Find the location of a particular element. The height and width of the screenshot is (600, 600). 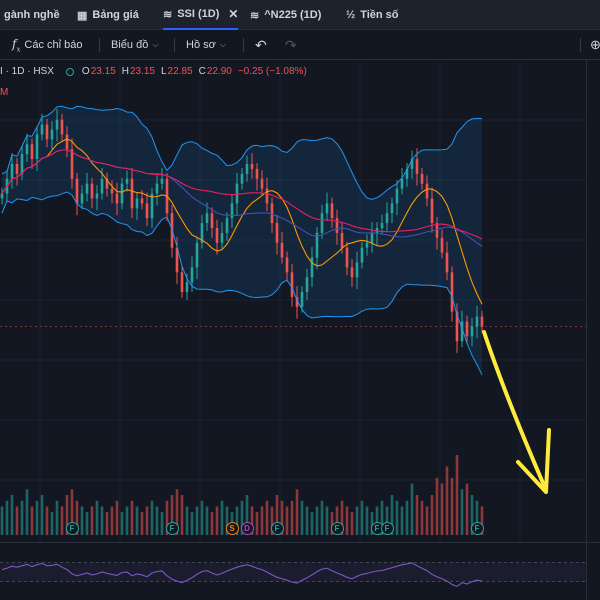

event-badge-s: S is located at coordinates (232, 528).